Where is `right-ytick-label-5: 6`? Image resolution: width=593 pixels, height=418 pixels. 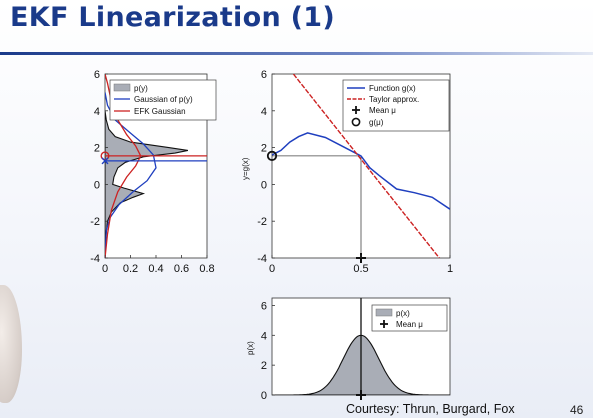 right-ytick-label-5: 6 is located at coordinates (264, 75).